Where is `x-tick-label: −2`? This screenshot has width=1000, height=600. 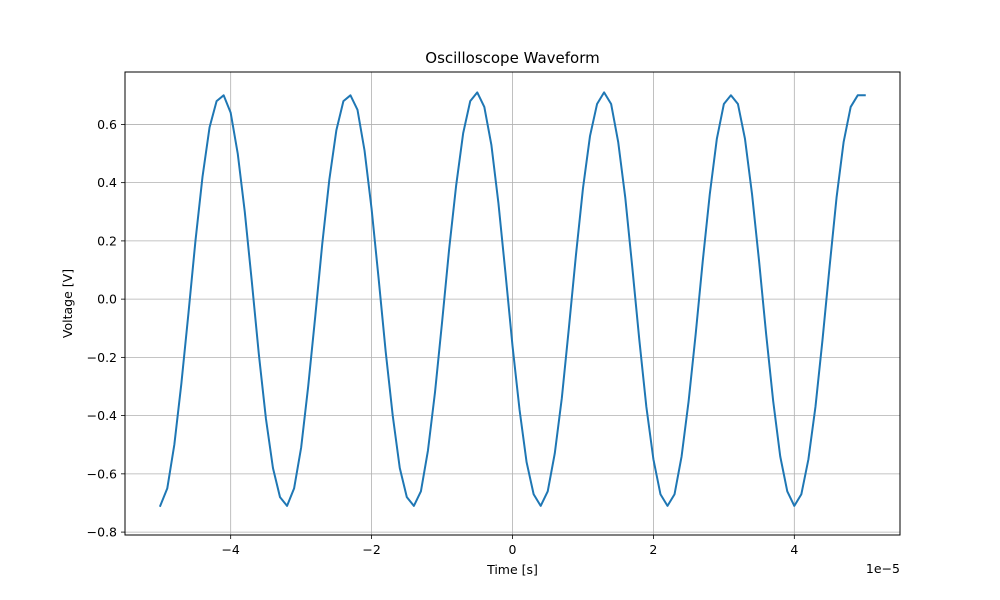 x-tick-label: −2 is located at coordinates (371, 549).